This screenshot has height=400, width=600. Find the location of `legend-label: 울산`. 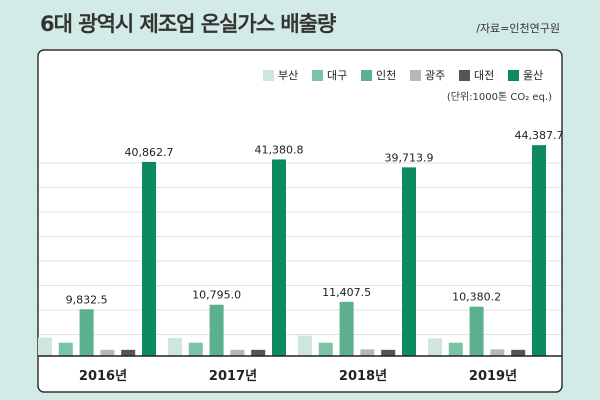

legend-label: 울산 is located at coordinates (533, 75).